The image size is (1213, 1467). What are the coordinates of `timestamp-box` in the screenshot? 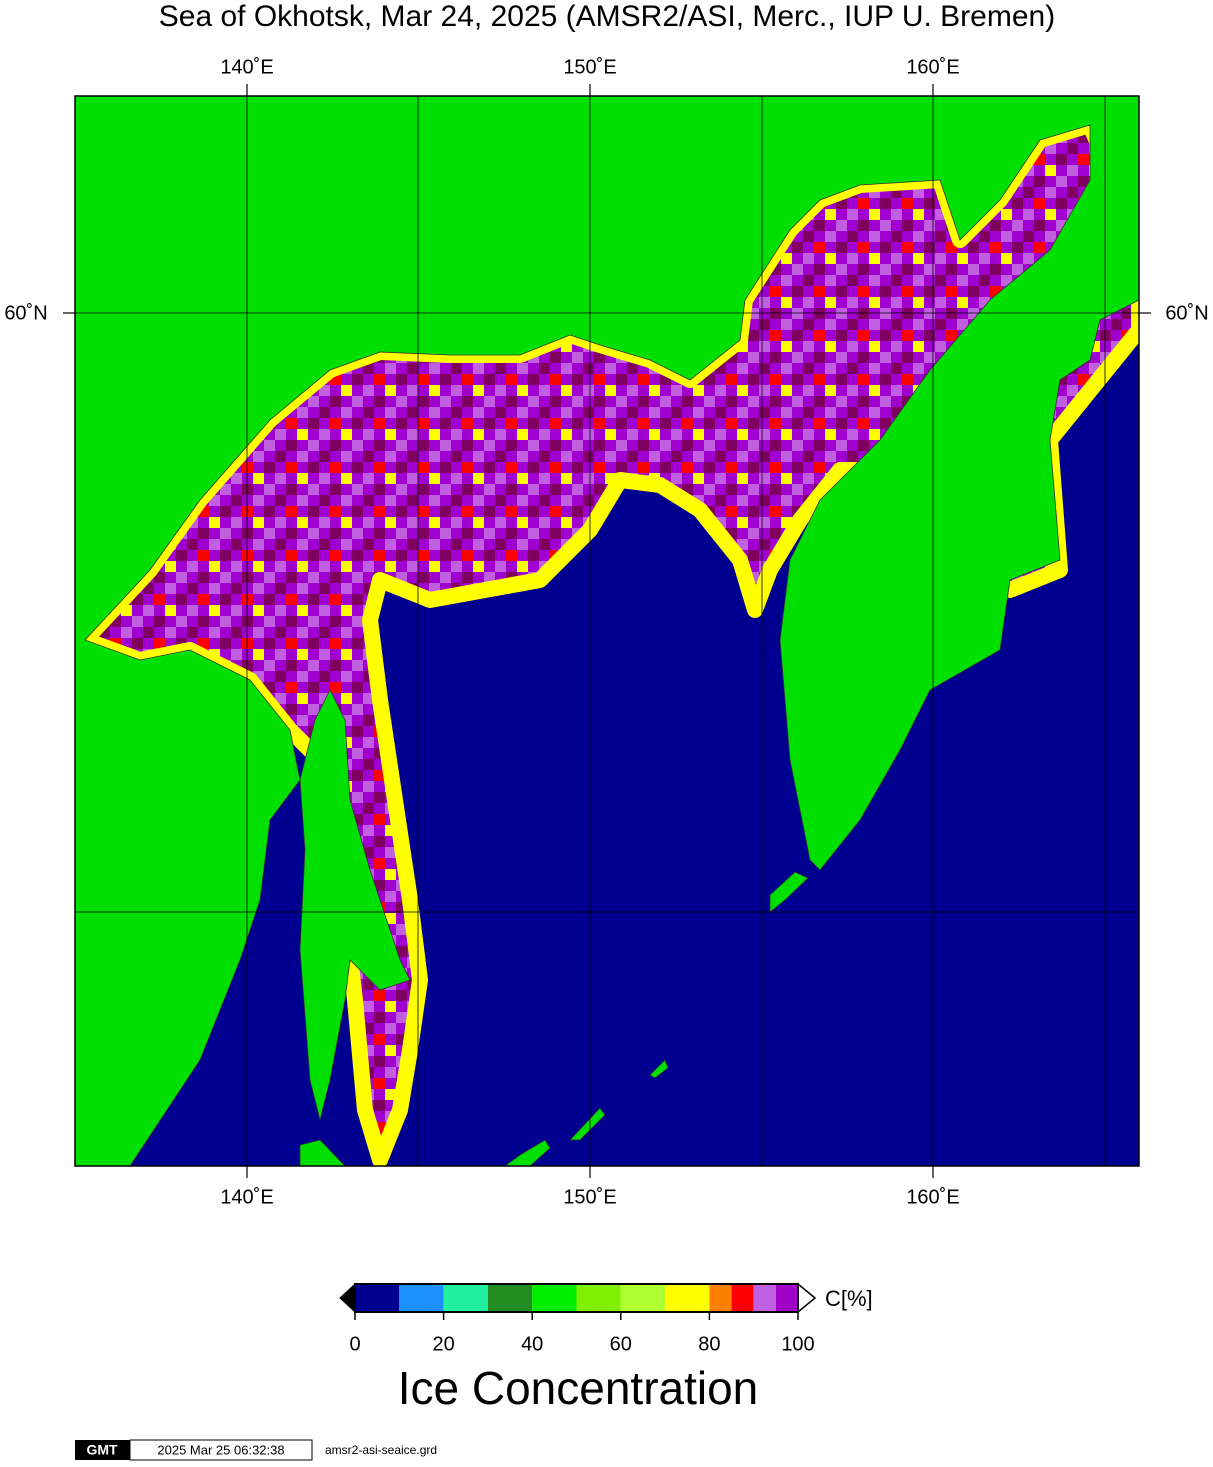 It's located at (221, 1450).